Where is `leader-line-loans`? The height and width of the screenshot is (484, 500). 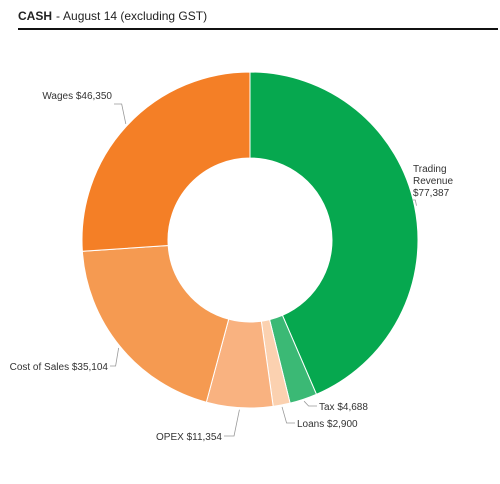
leader-line-loans is located at coordinates (288, 415).